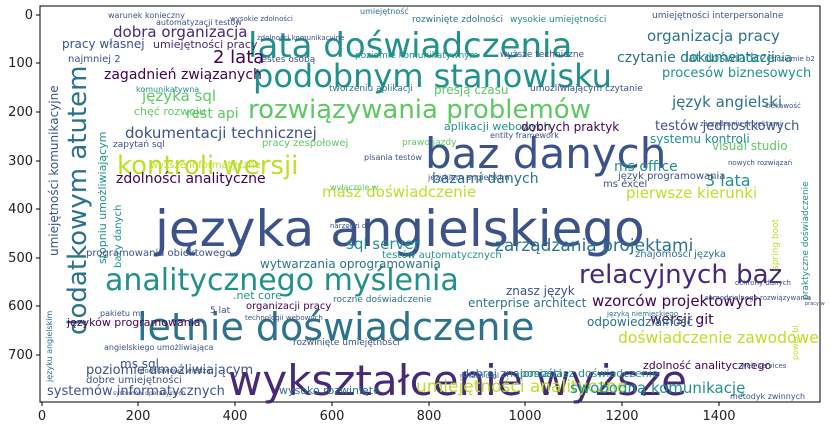 Image resolution: width=831 pixels, height=436 pixels. I want to click on cloud-word: metodyk zwinnych, so click(767, 396).